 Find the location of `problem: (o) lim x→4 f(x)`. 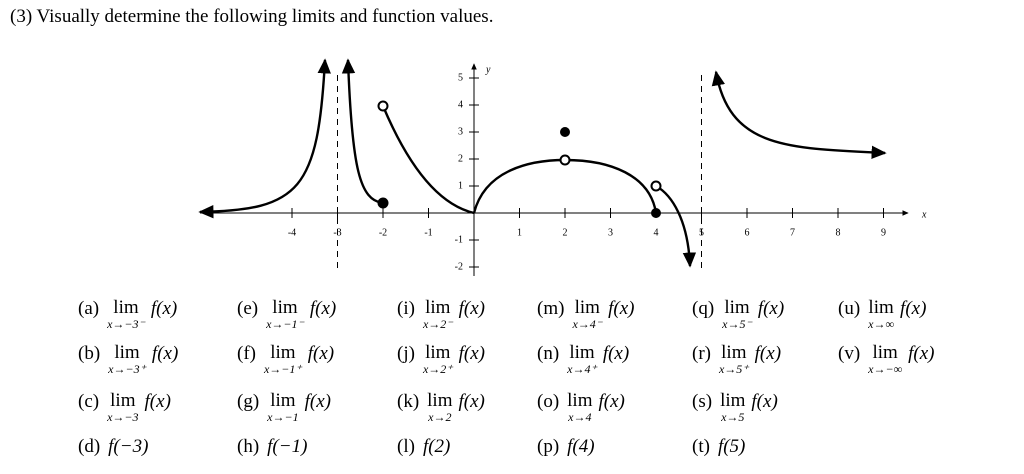

problem: (o) lim x→4 f(x) is located at coordinates (581, 407).